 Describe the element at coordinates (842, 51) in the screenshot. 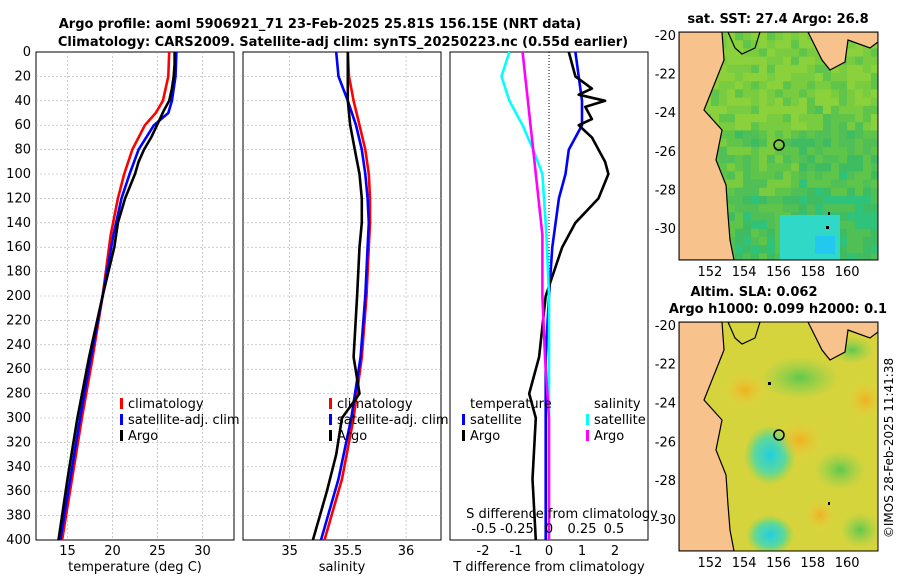

I see `reef-outline` at that location.